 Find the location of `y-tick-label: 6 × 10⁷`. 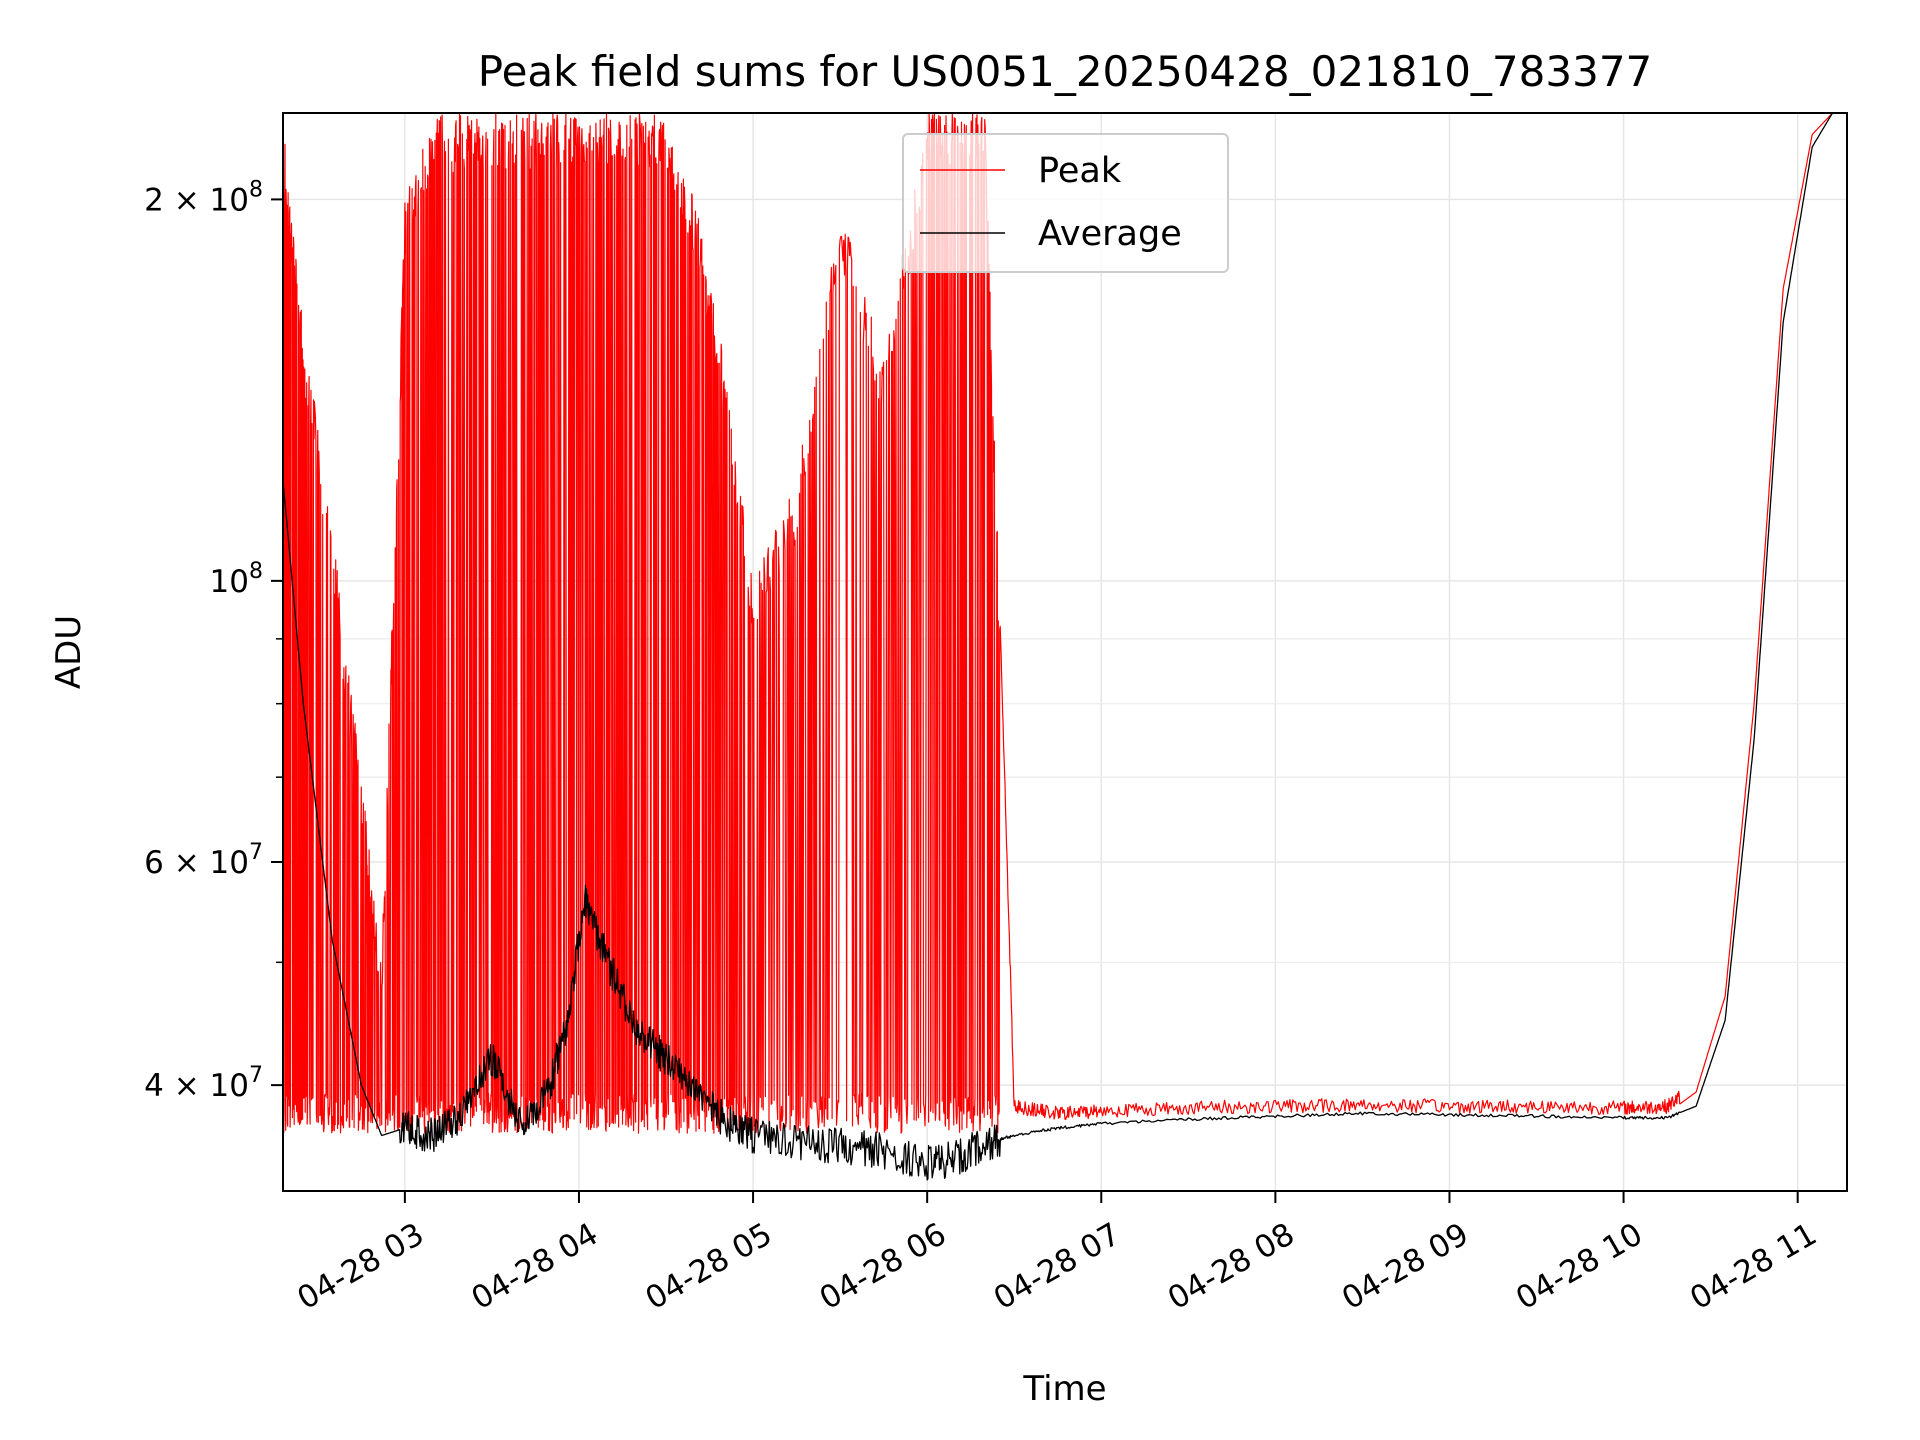

y-tick-label: 6 × 10⁷ is located at coordinates (203, 860).